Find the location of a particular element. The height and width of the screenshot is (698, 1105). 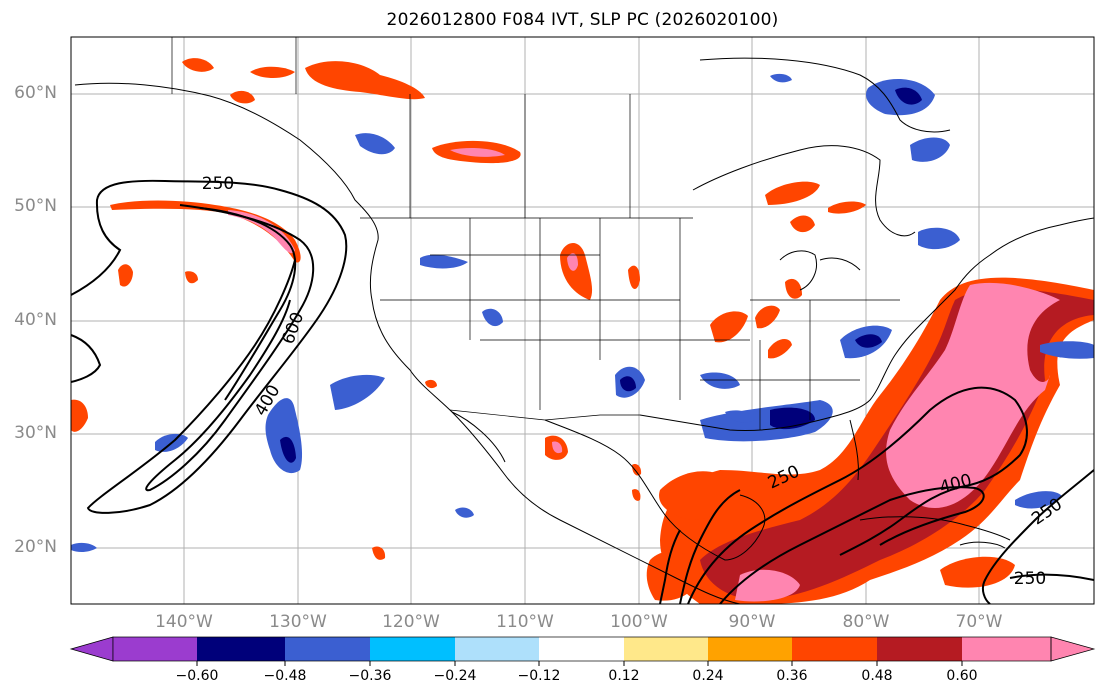

lat-label: 60°N is located at coordinates (35, 93).